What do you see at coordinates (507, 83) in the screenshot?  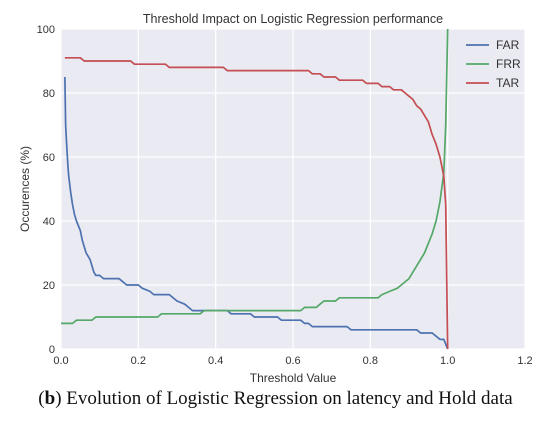 I see `legend-label-tar: TAR` at bounding box center [507, 83].